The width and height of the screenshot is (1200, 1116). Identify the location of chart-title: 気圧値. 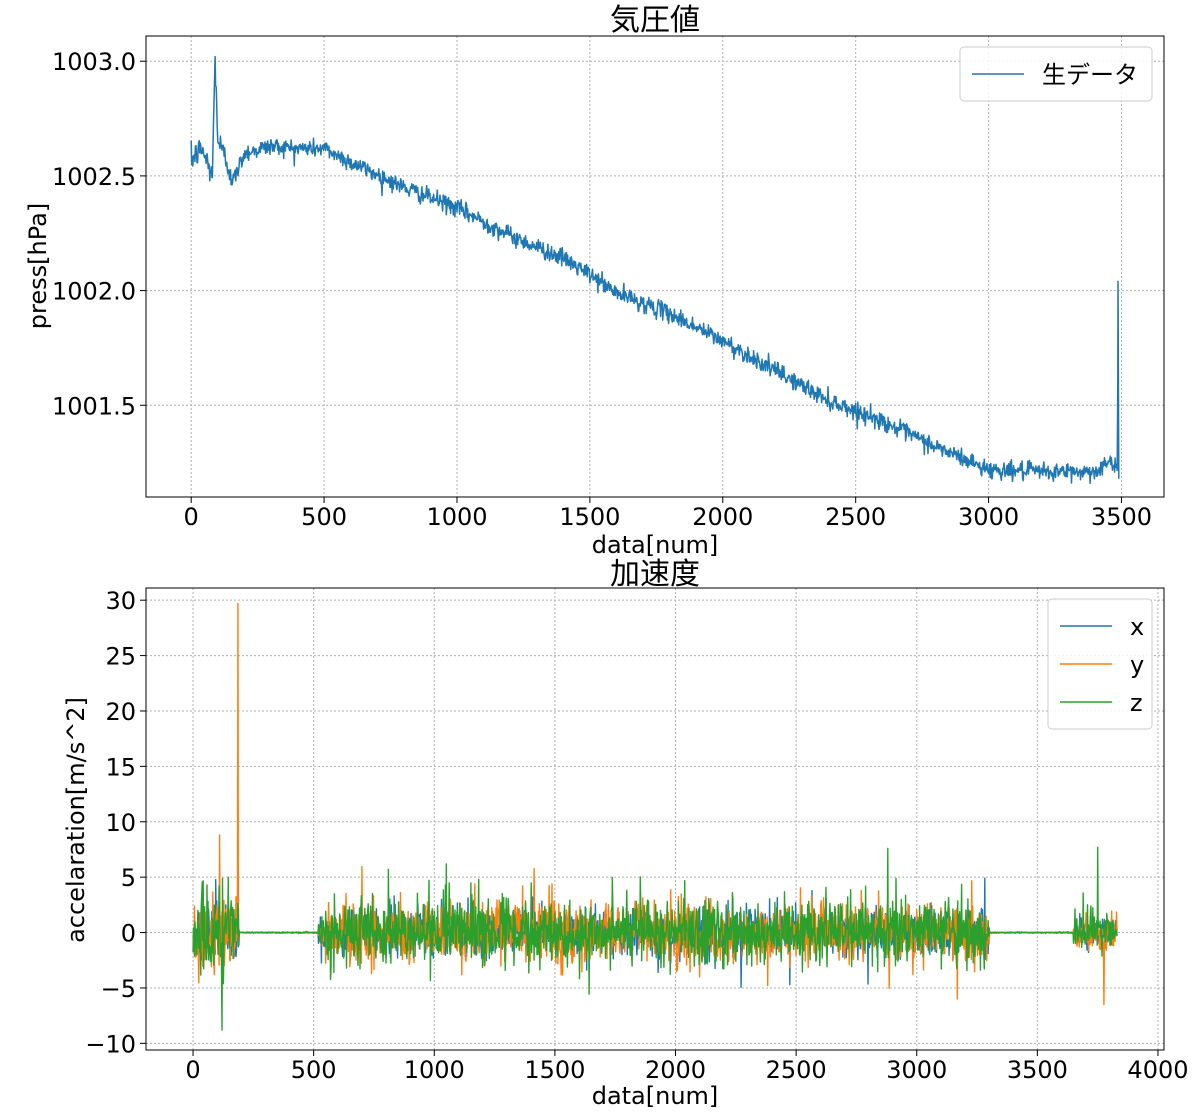
(655, 20).